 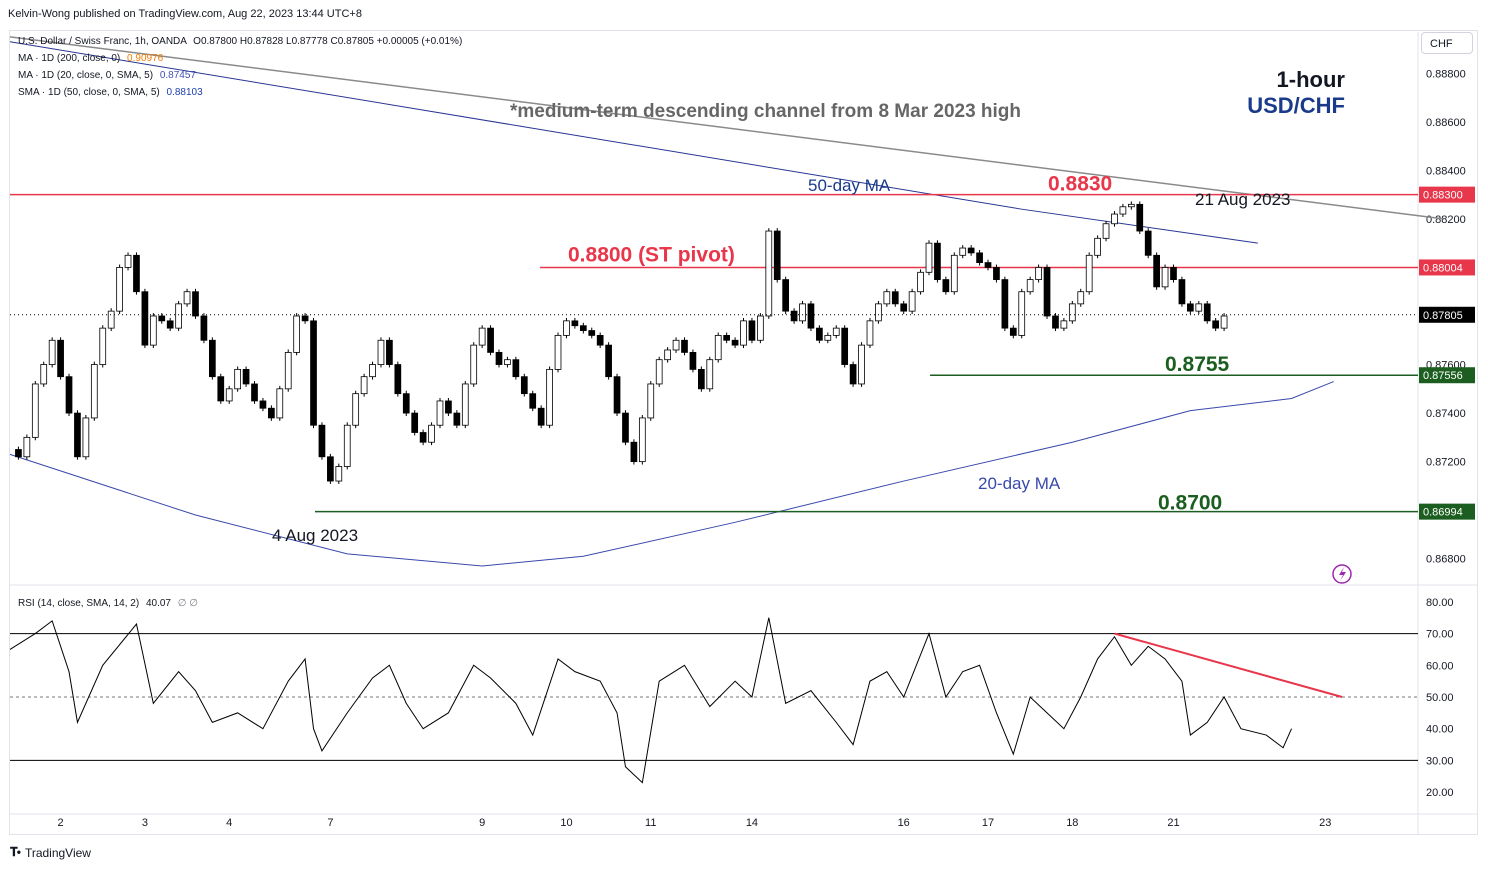 I want to click on time-tick-label: 18, so click(x=1072, y=823).